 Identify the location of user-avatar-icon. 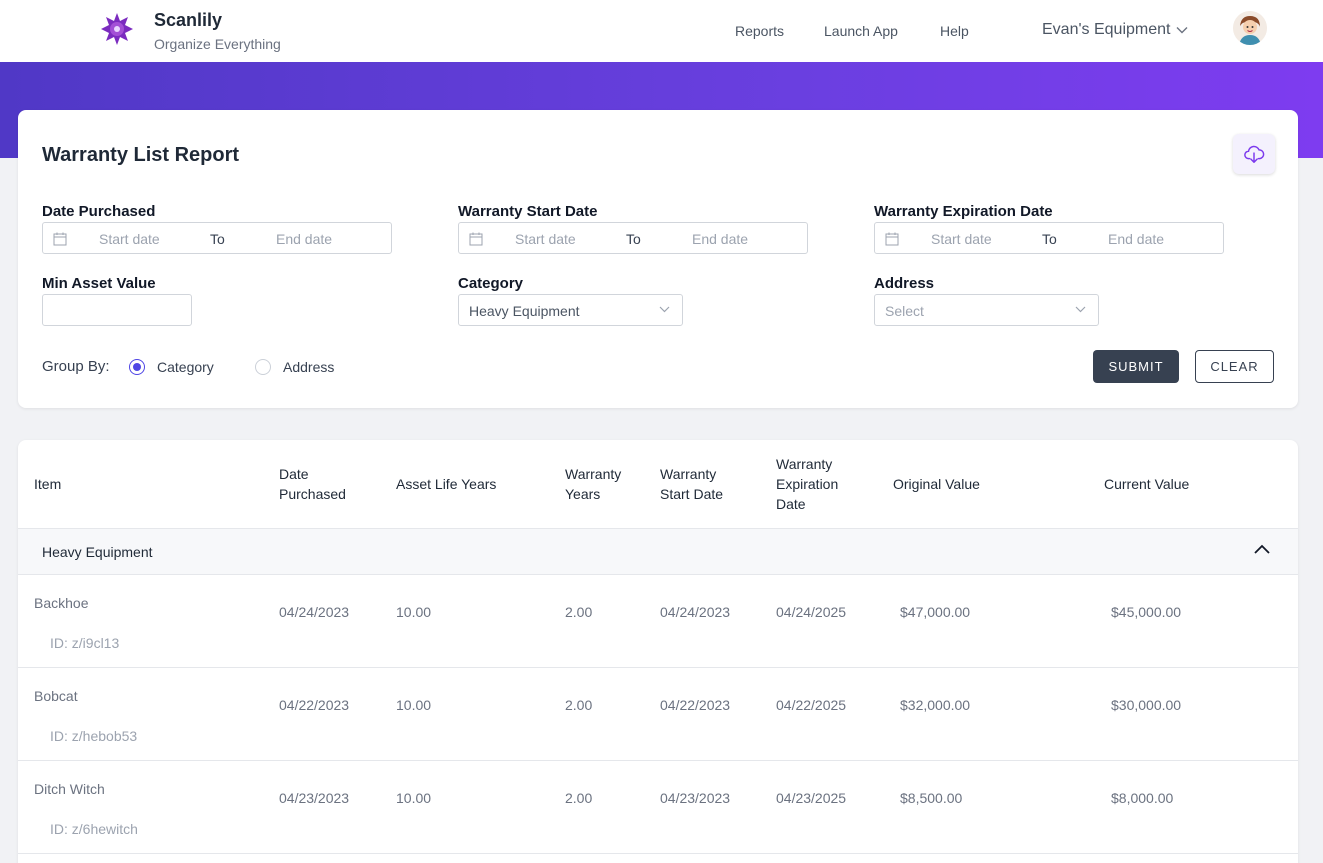
(1250, 28).